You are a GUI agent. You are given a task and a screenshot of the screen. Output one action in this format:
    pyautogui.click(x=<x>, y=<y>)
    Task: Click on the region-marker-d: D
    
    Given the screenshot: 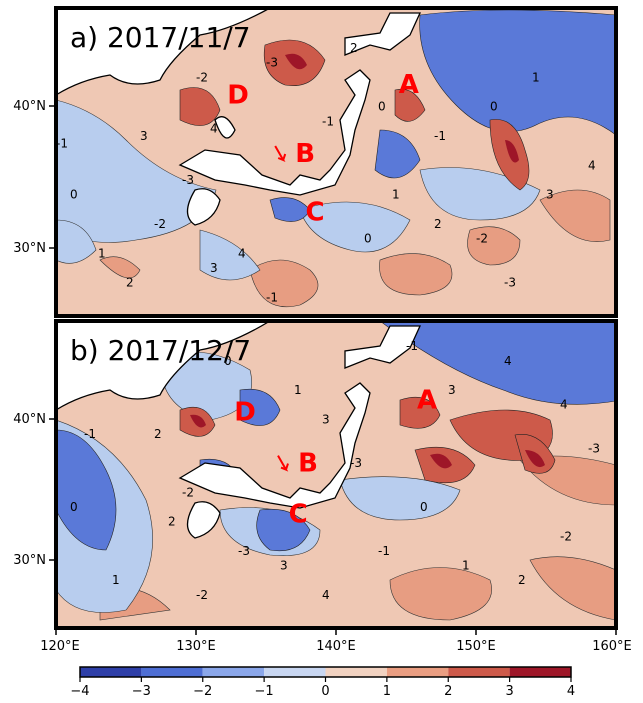 What is the action you would take?
    pyautogui.click(x=238, y=95)
    